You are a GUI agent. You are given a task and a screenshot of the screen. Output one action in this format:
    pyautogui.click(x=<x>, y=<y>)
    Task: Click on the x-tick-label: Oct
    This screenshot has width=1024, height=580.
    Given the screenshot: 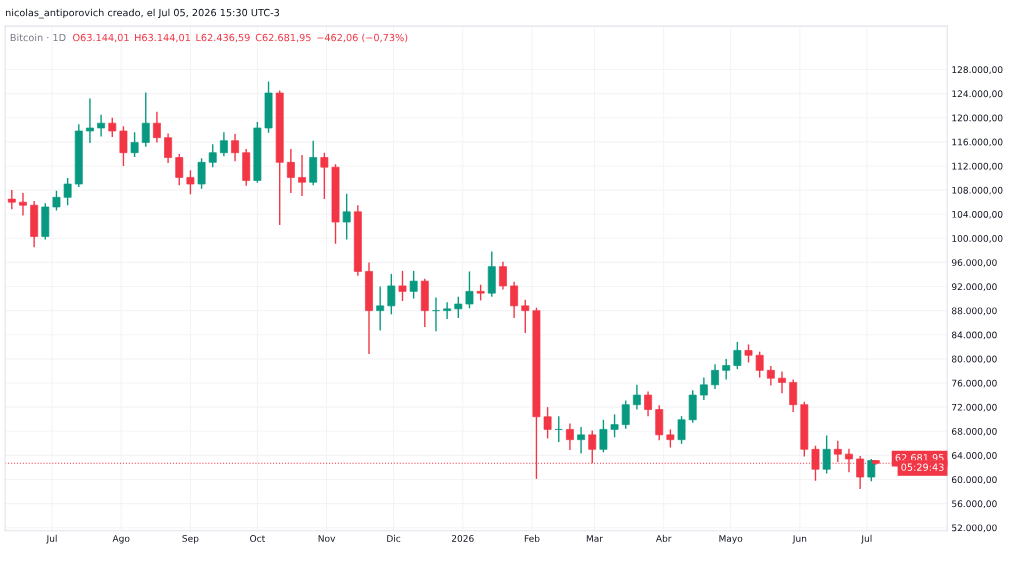 What is the action you would take?
    pyautogui.click(x=257, y=538)
    